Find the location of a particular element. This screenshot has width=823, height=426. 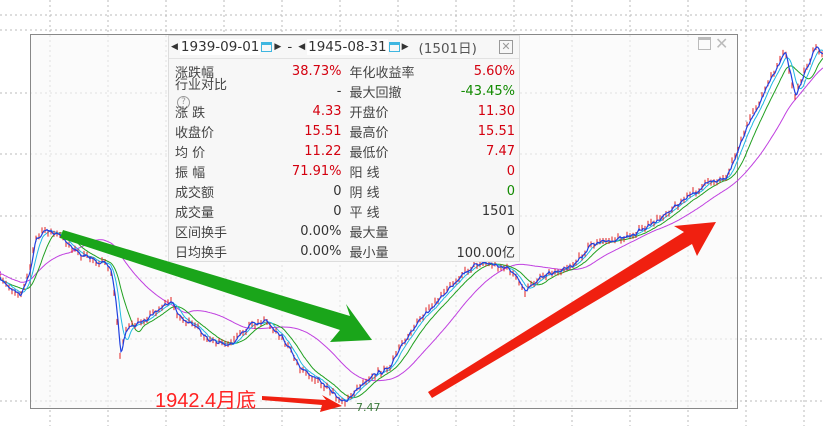

stats-row: 振 幅 71.91% 阳 线 0 is located at coordinates (345, 171).